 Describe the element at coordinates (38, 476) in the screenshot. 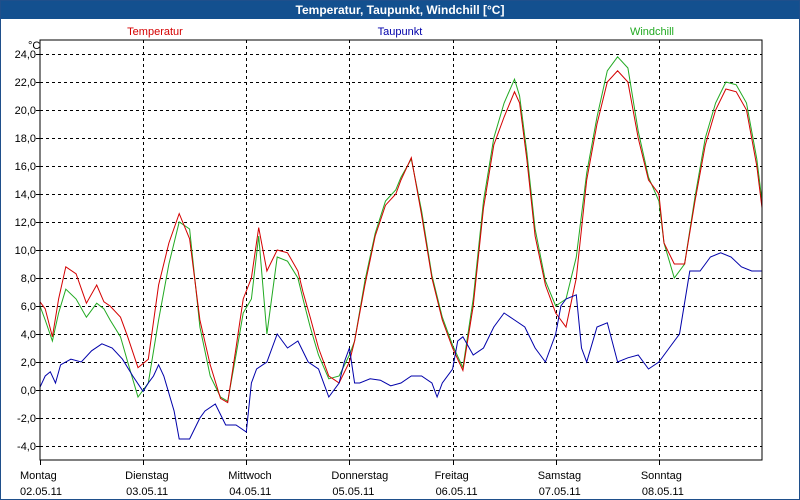

I see `x-tick-day-label: Montag` at that location.